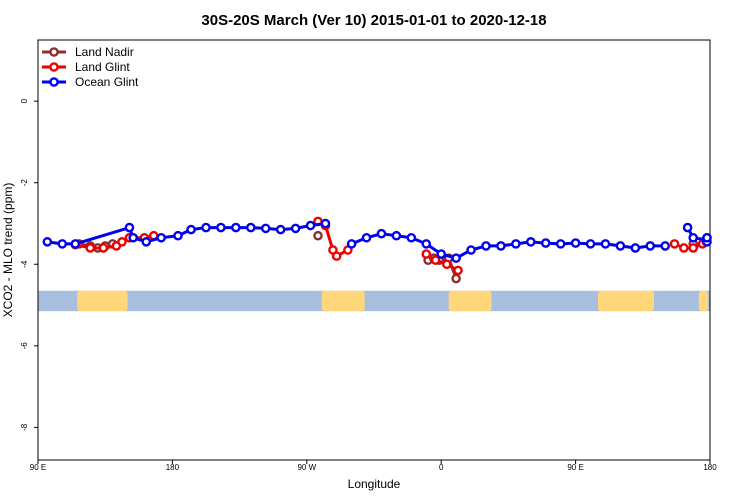  What do you see at coordinates (24, 427) in the screenshot?
I see `y-tick-label: -8` at bounding box center [24, 427].